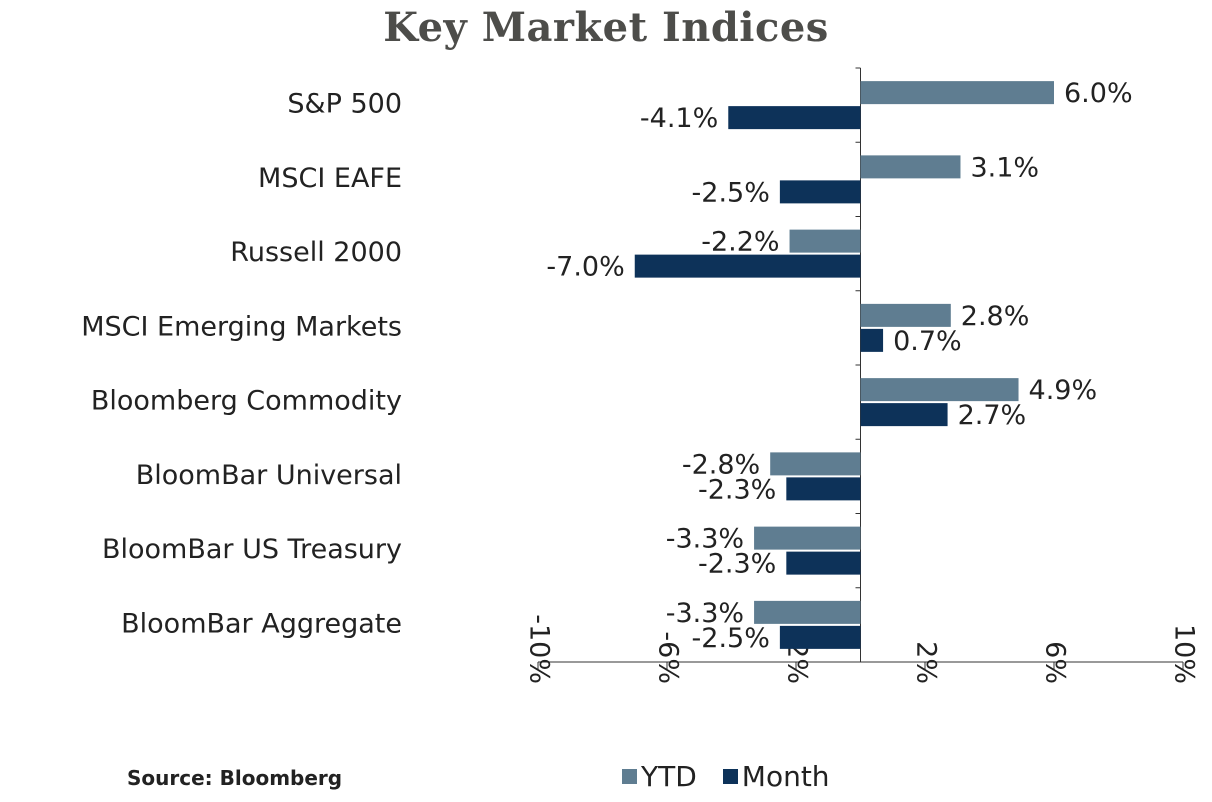 The image size is (1212, 802). Describe the element at coordinates (668, 657) in the screenshot. I see `x-tick-label: -6%` at that location.